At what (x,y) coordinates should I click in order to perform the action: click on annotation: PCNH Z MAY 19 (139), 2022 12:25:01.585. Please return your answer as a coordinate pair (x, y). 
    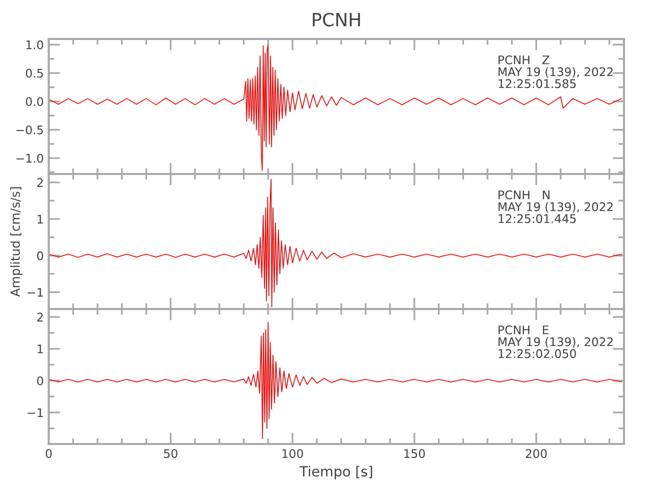
    Looking at the image, I should click on (555, 71).